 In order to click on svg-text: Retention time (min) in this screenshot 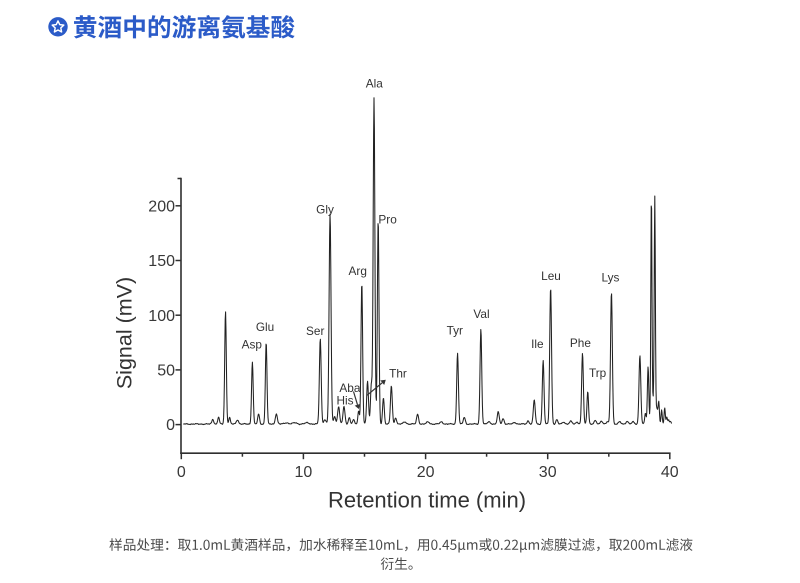, I will do `click(427, 500)`.